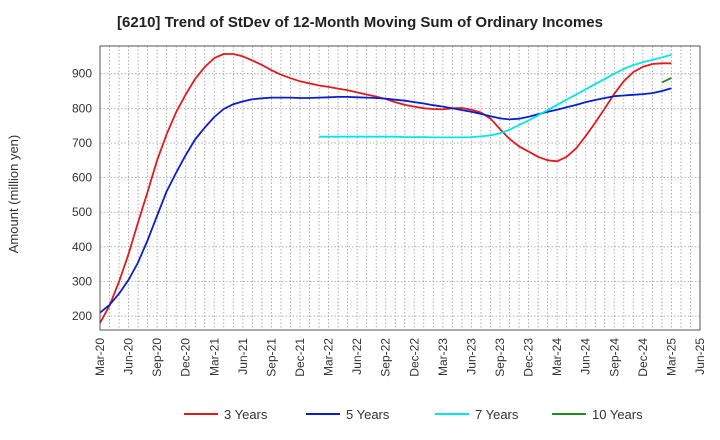 This screenshot has width=720, height=440. Describe the element at coordinates (129, 356) in the screenshot. I see `x-tick-label: Jun-20` at that location.